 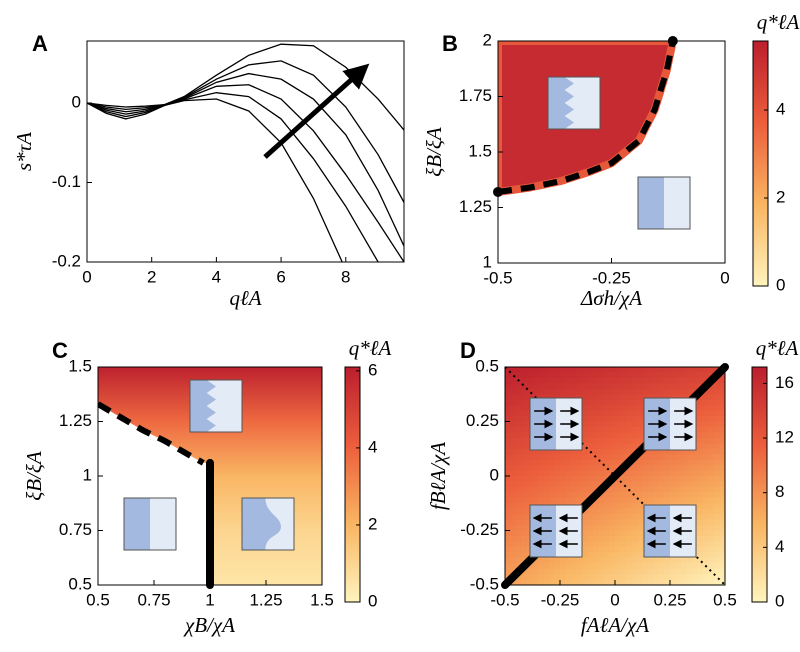 What do you see at coordinates (216, 406) in the screenshot?
I see `inset-icon` at bounding box center [216, 406].